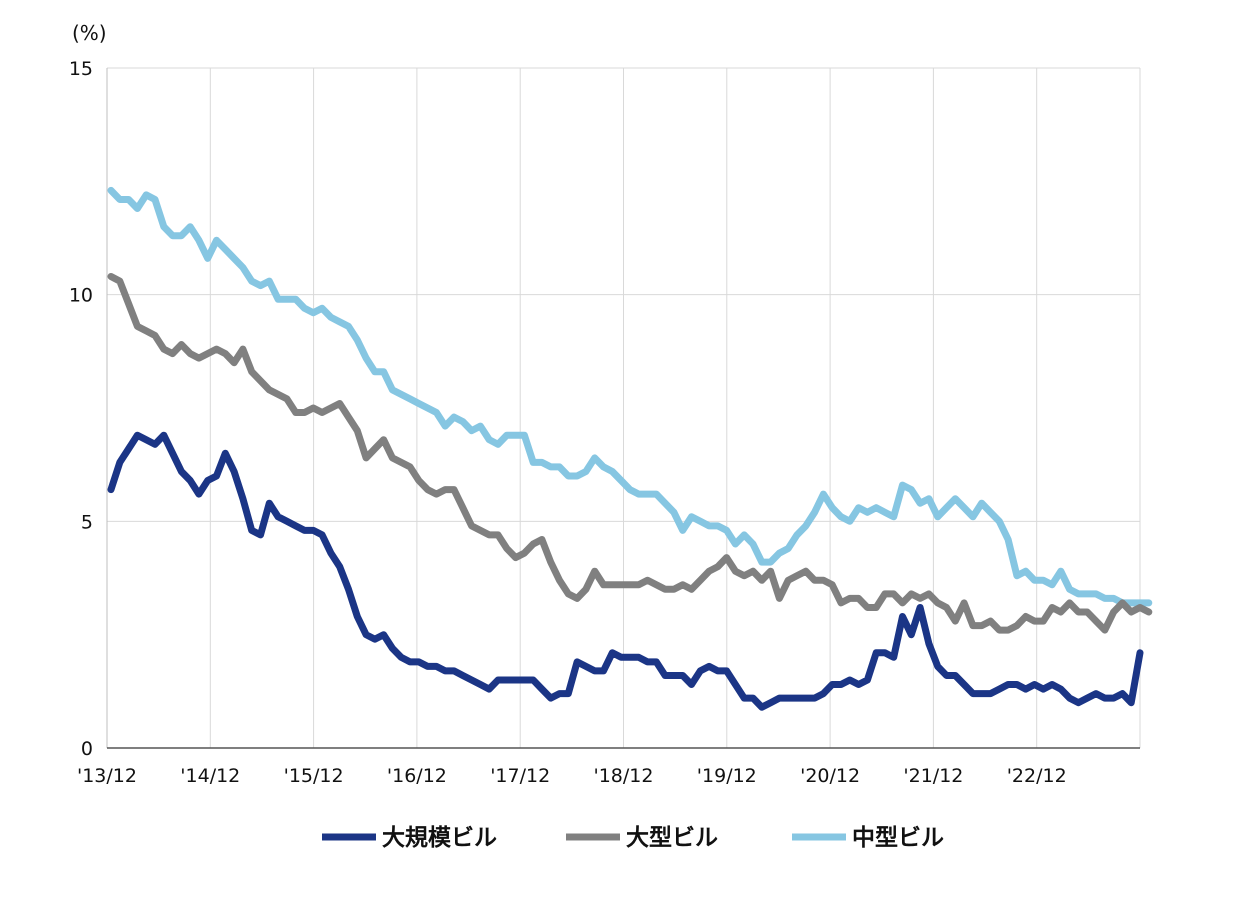 The width and height of the screenshot is (1241, 903). What do you see at coordinates (107, 776) in the screenshot?
I see `x-tick-label: '13/12` at bounding box center [107, 776].